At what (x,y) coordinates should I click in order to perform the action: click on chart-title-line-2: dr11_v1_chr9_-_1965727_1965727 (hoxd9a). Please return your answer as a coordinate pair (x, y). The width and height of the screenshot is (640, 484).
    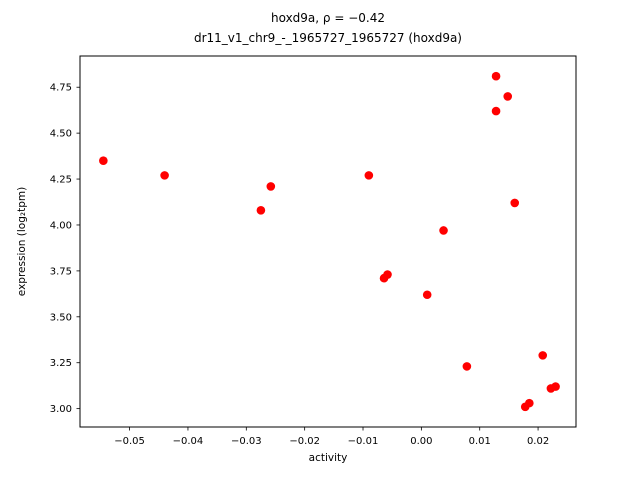
    Looking at the image, I should click on (328, 38).